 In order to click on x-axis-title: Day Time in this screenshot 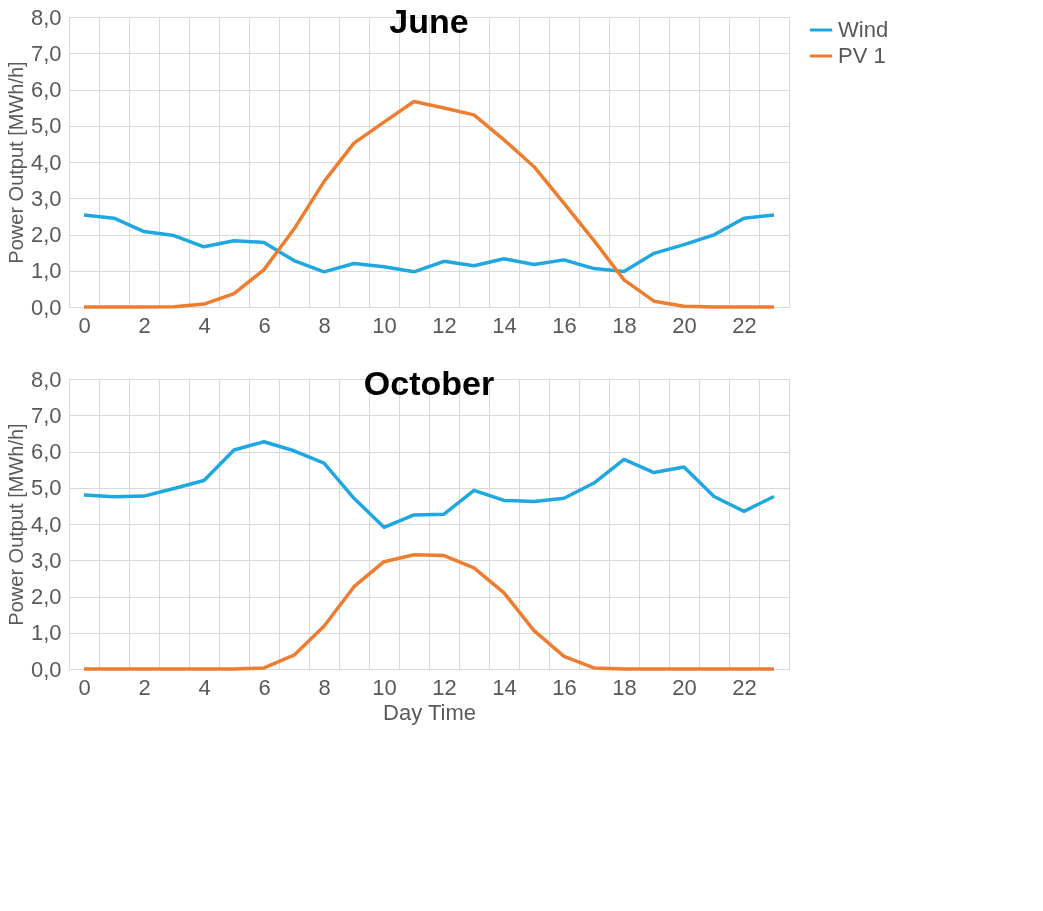, I will do `click(429, 712)`.